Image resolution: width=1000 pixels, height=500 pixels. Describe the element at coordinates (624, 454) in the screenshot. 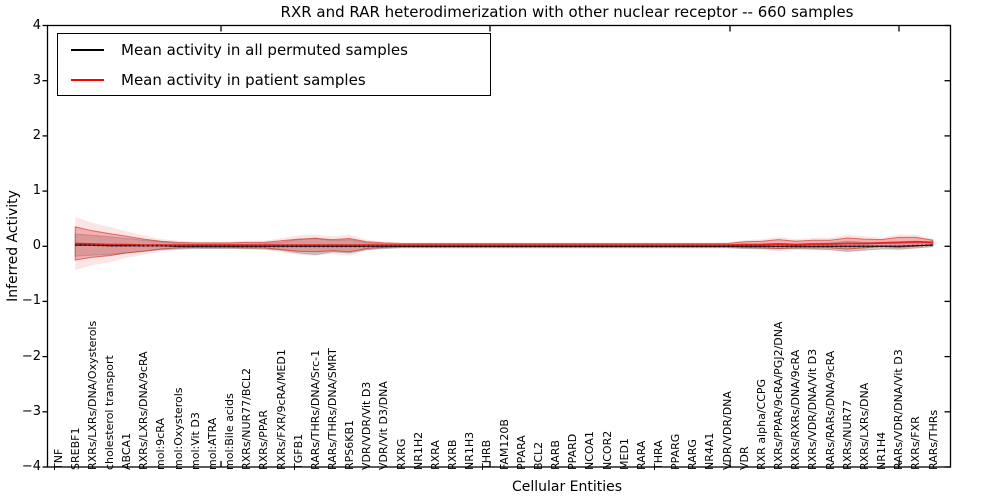

I see `x-category-label: MED1` at that location.